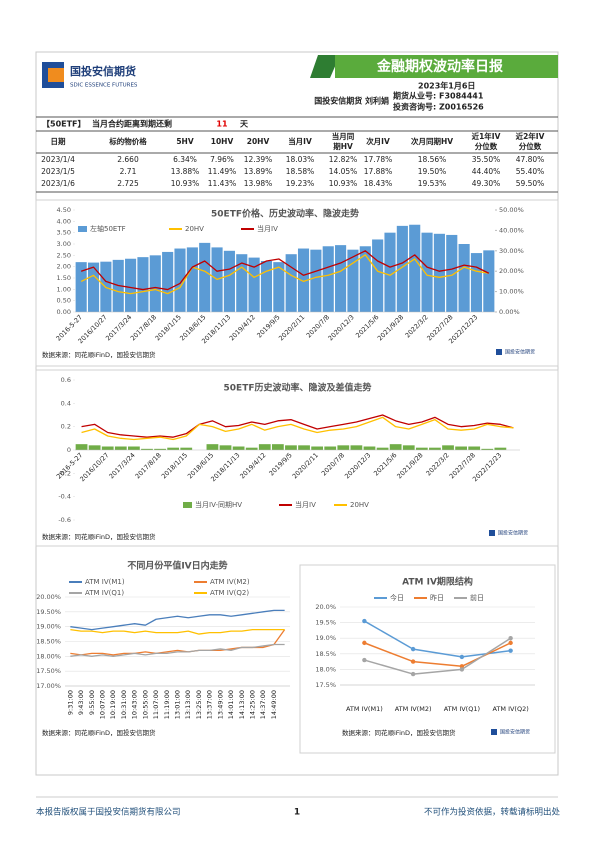 The height and width of the screenshot is (842, 595). What do you see at coordinates (58, 141) in the screenshot?
I see `table-header: 日期` at bounding box center [58, 141].